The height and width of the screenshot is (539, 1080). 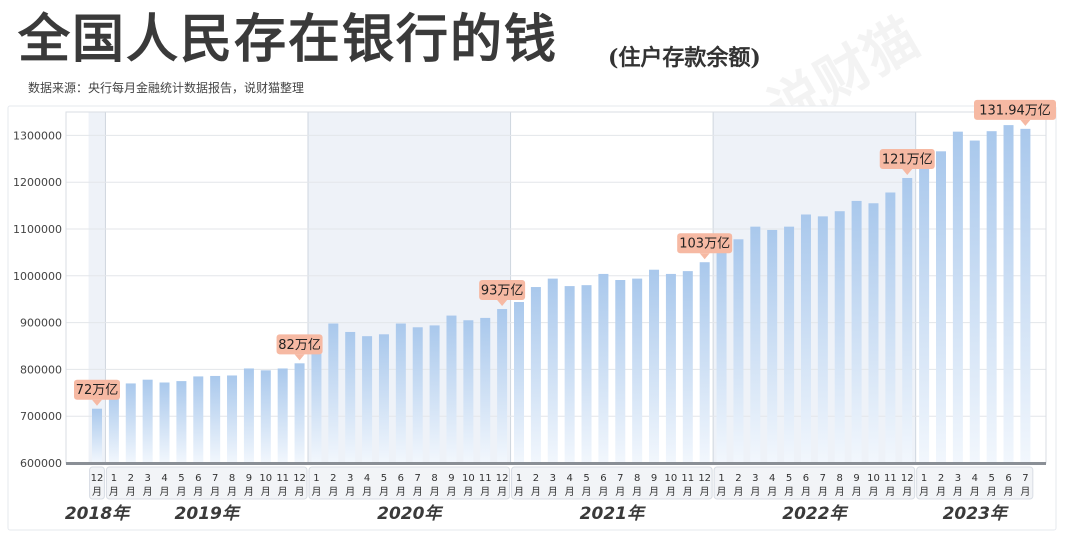 What do you see at coordinates (41, 323) in the screenshot?
I see `y-tick-label: 900000` at bounding box center [41, 323].